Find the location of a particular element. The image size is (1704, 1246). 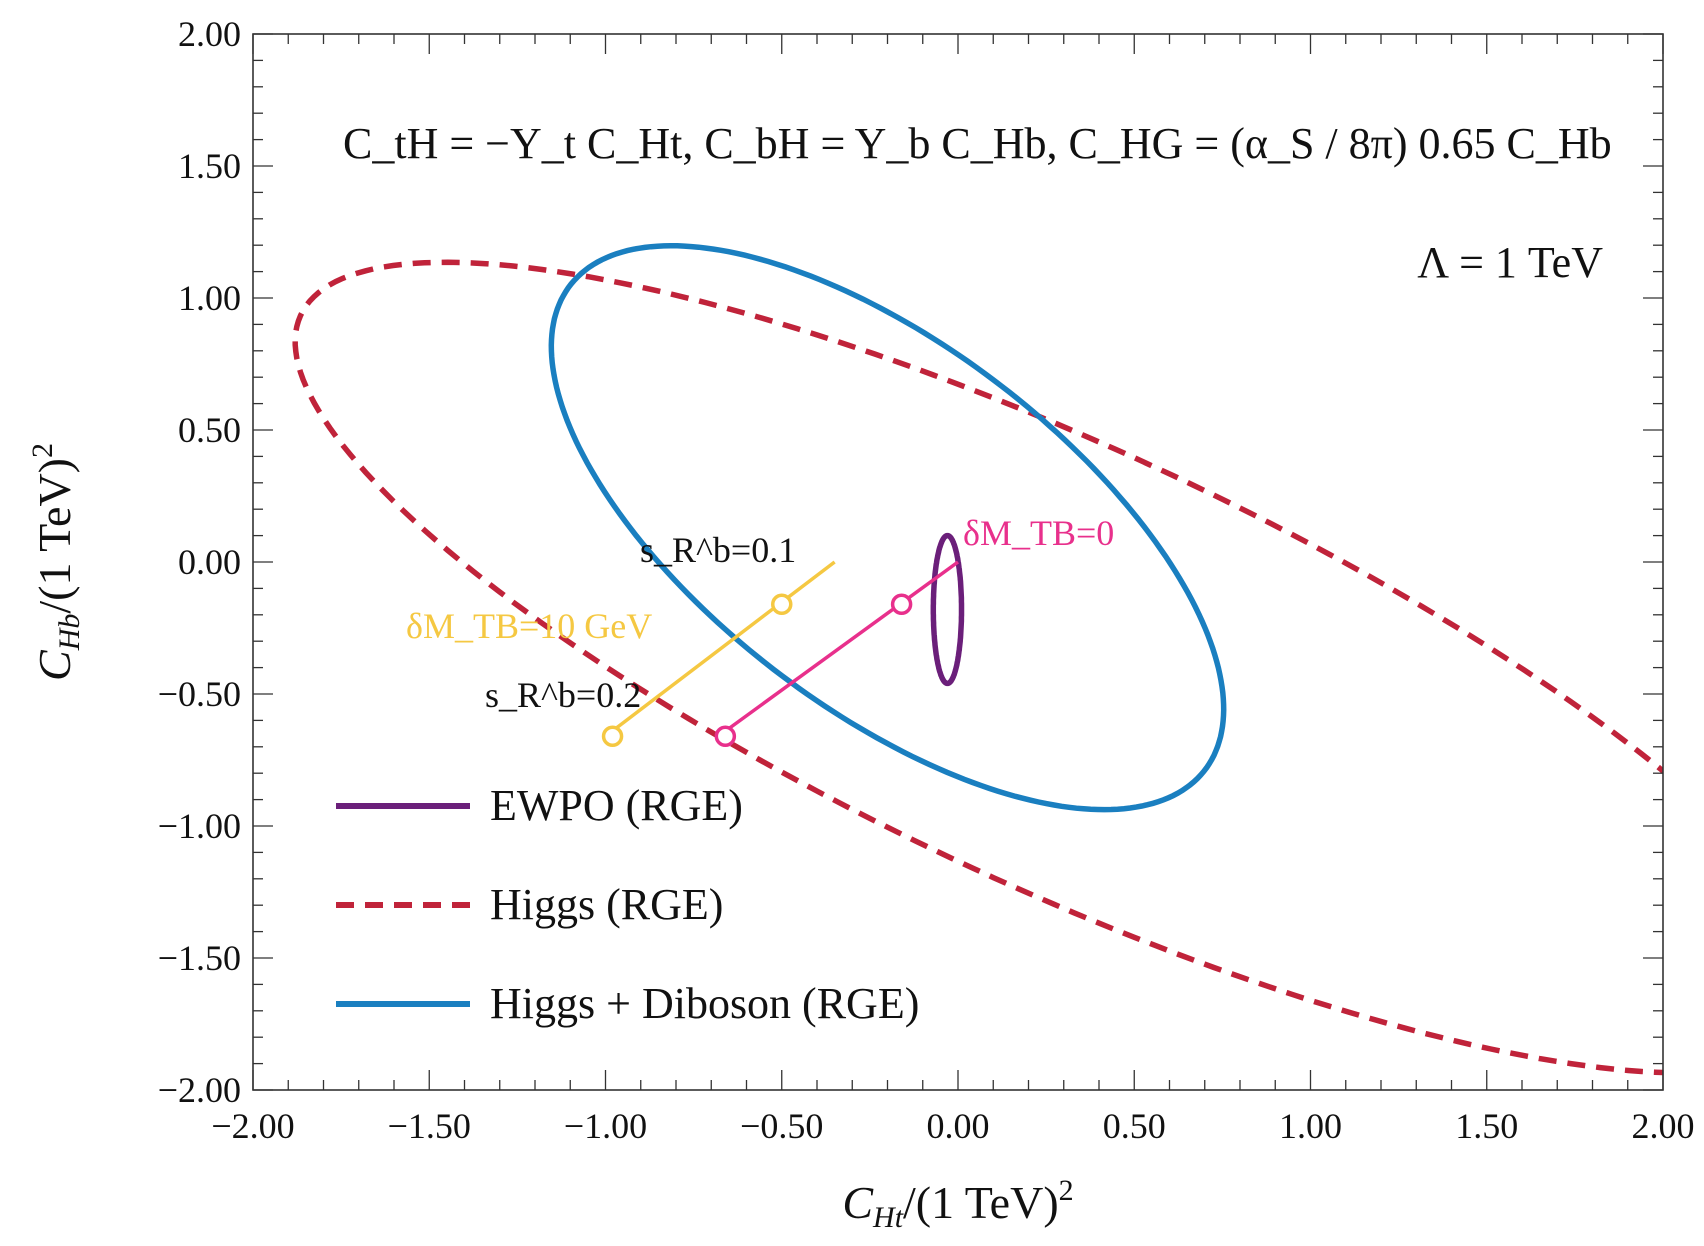

legend-label: Higgs + Diboson (RGE) is located at coordinates (704, 1003).